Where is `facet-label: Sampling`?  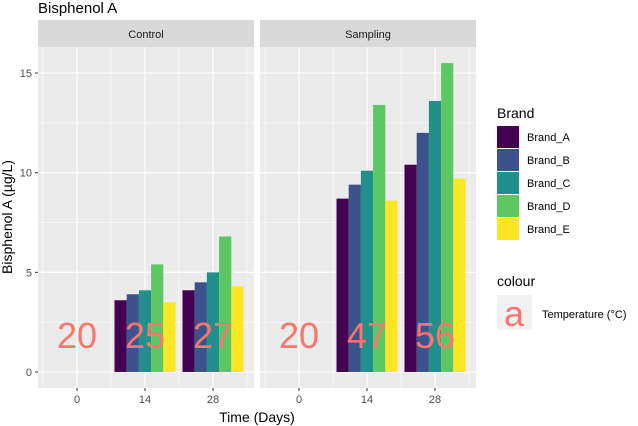
facet-label: Sampling is located at coordinates (368, 35).